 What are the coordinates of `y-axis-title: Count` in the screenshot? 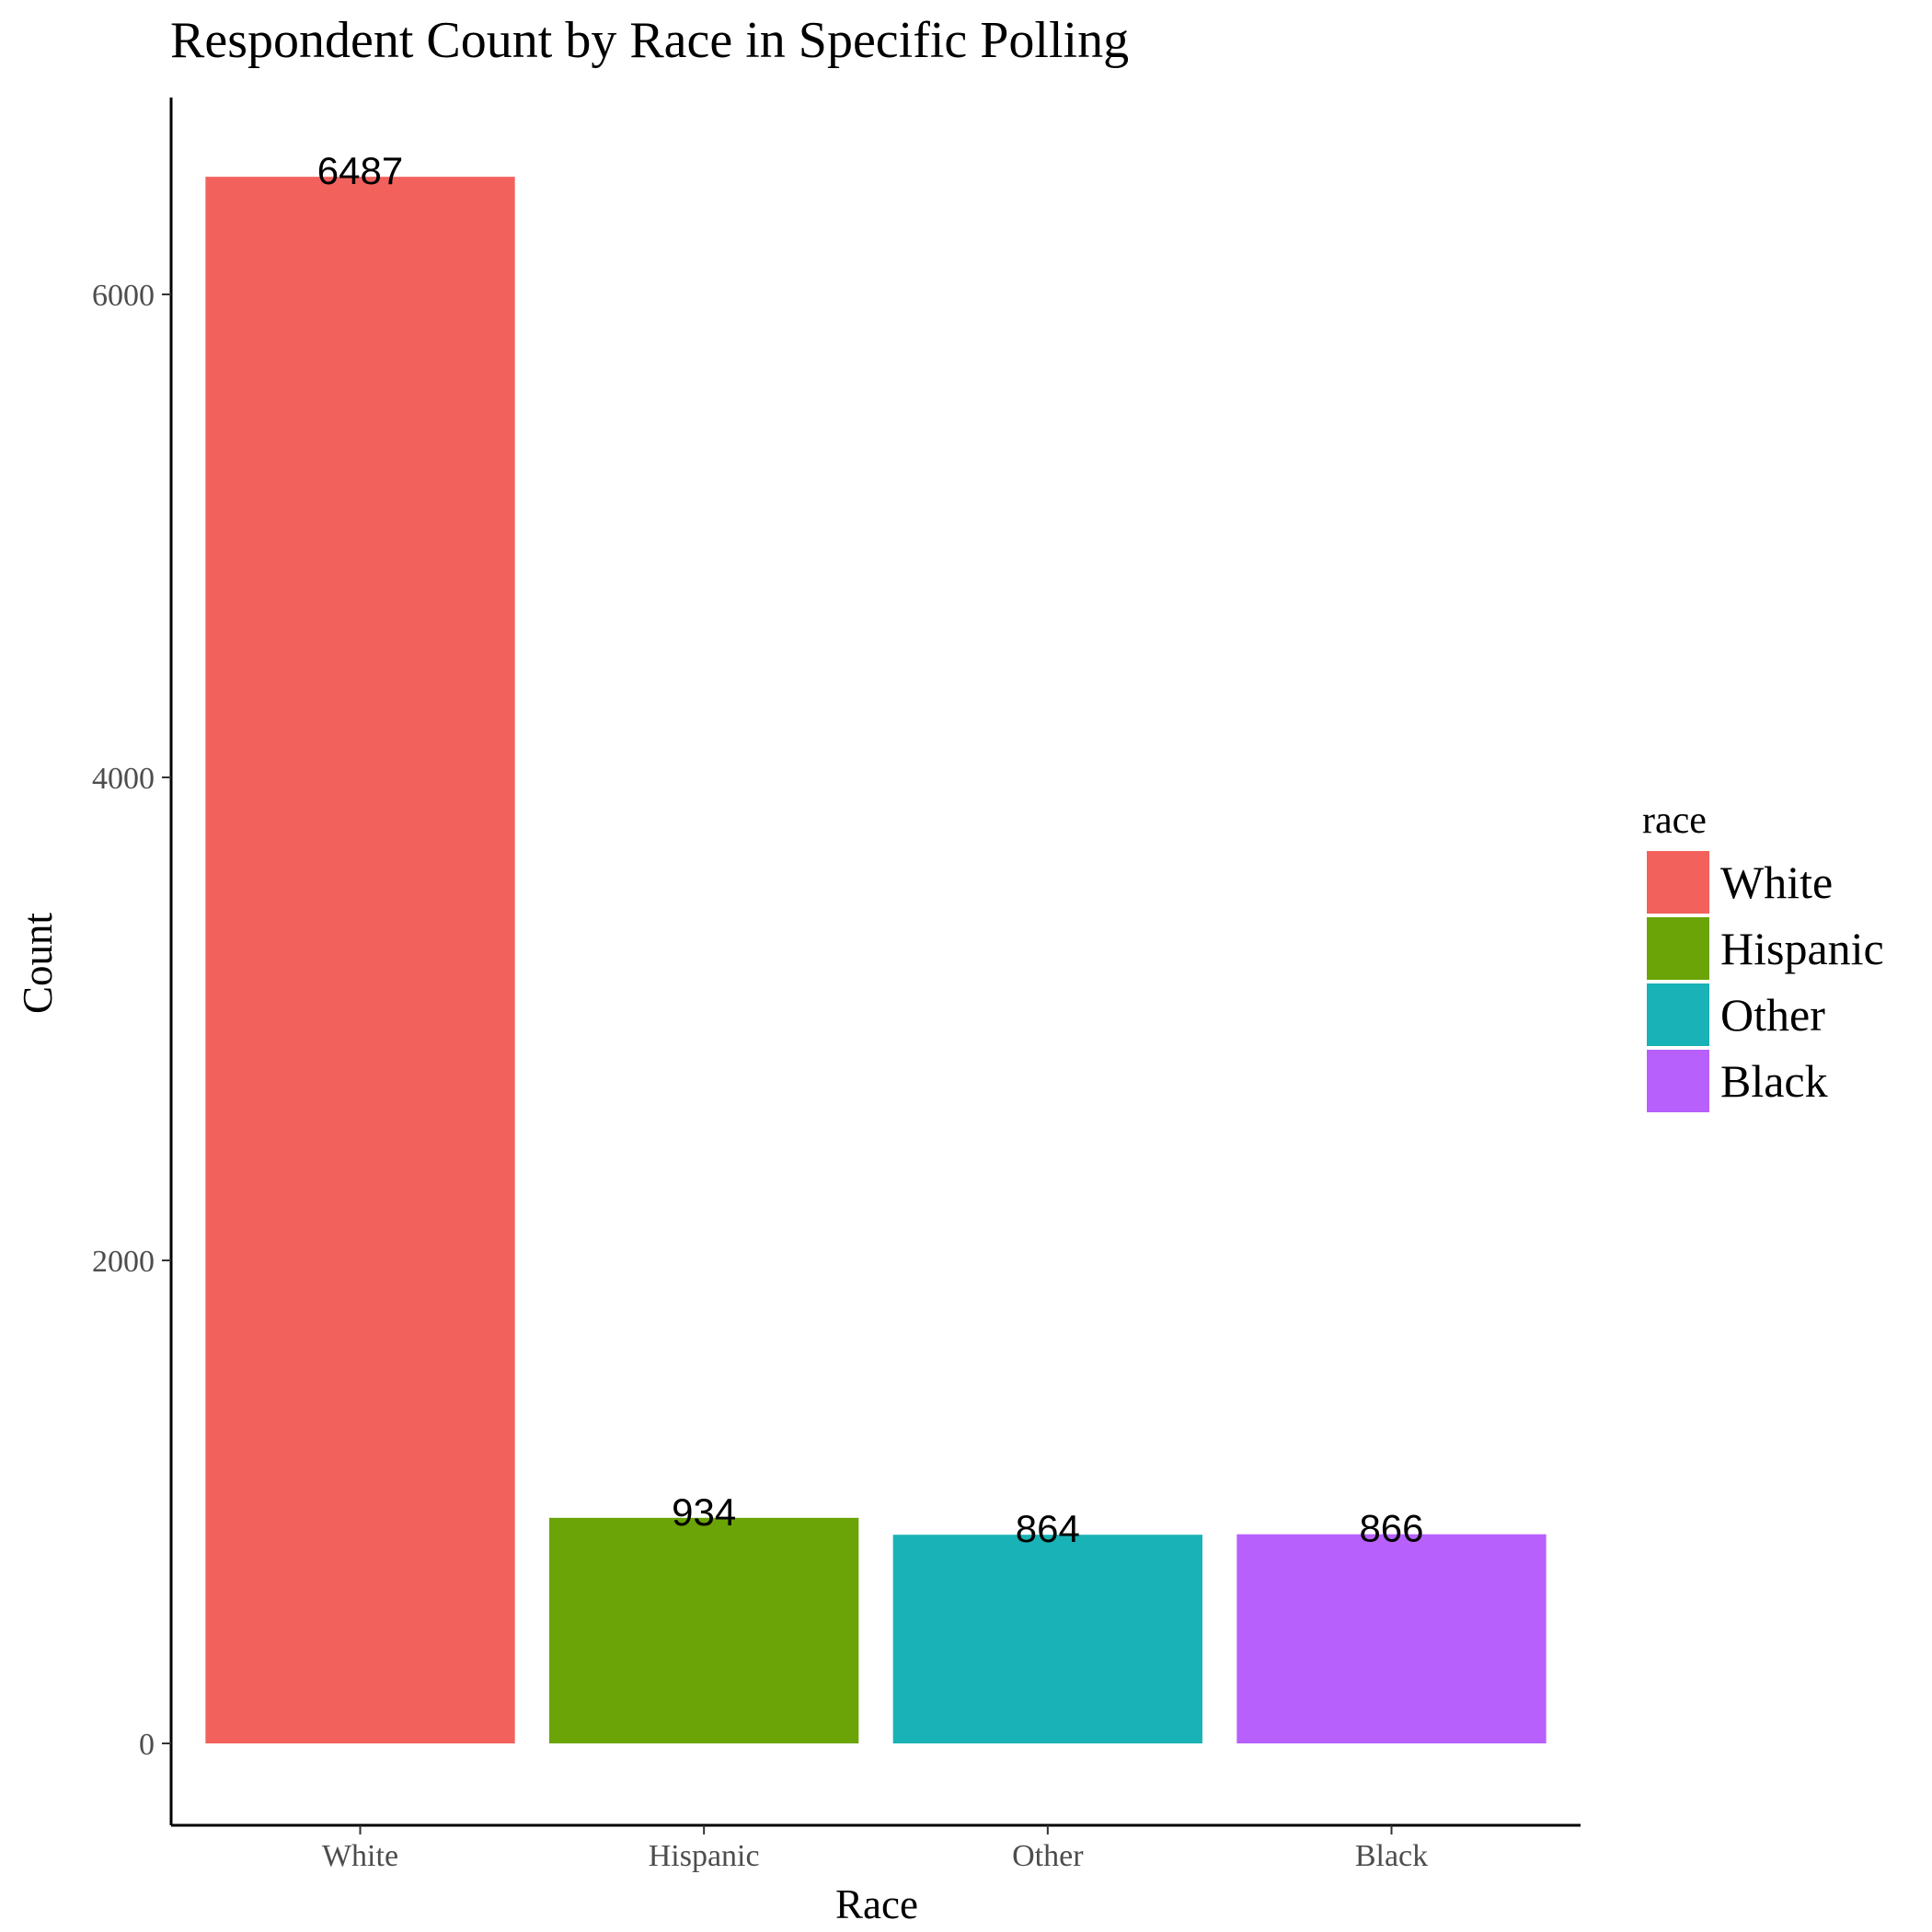 It's located at (38, 964).